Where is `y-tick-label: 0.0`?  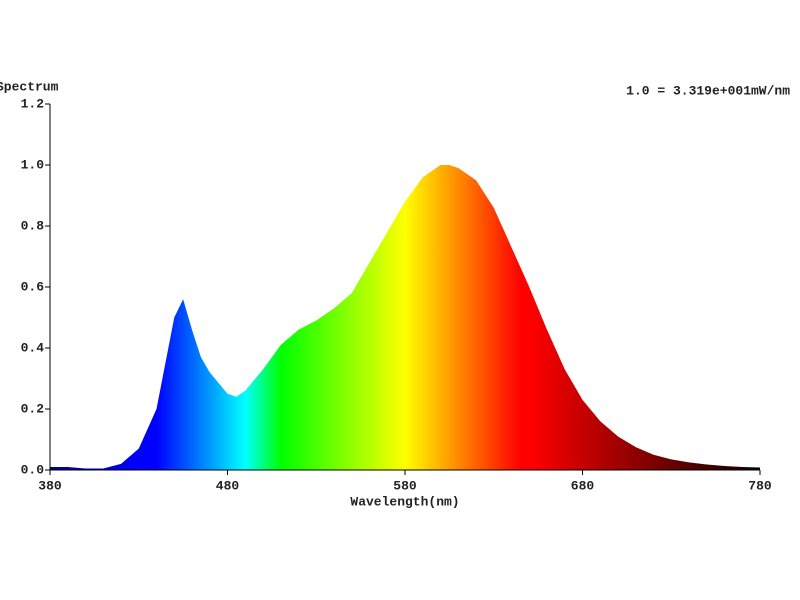 y-tick-label: 0.0 is located at coordinates (33, 469).